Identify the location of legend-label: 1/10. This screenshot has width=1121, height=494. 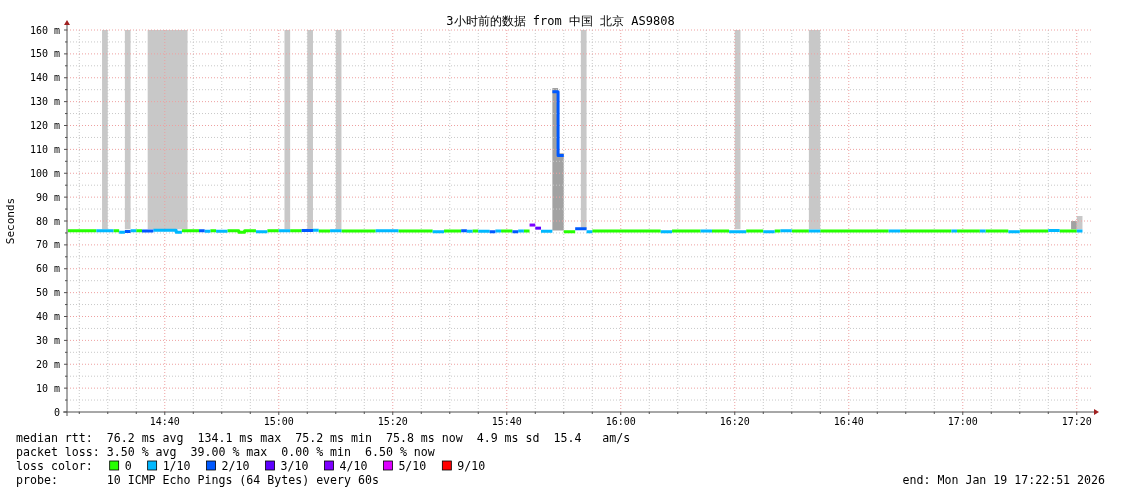
(176, 466).